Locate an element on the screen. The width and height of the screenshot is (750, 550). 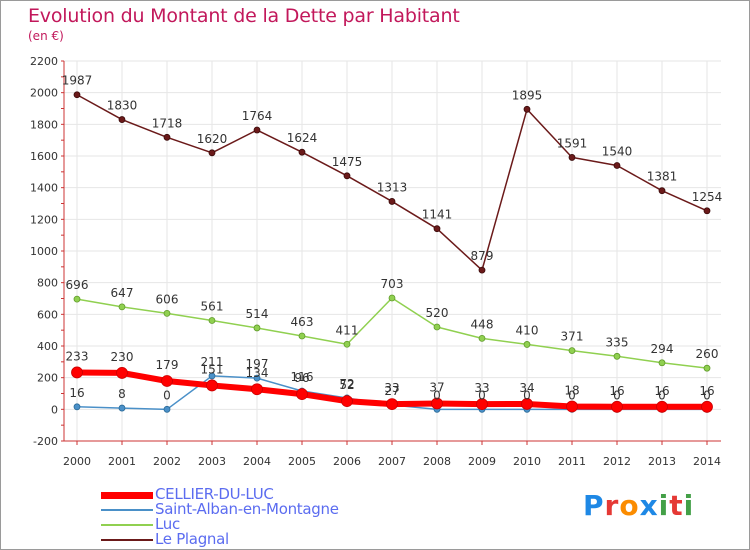
legend-label-saint-alban: Saint-Alban-en-Montagne is located at coordinates (247, 509).